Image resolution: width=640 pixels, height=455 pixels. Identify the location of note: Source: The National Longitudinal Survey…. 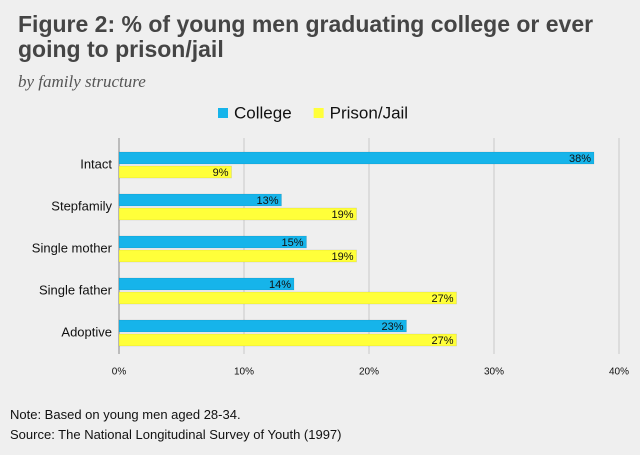
(176, 434).